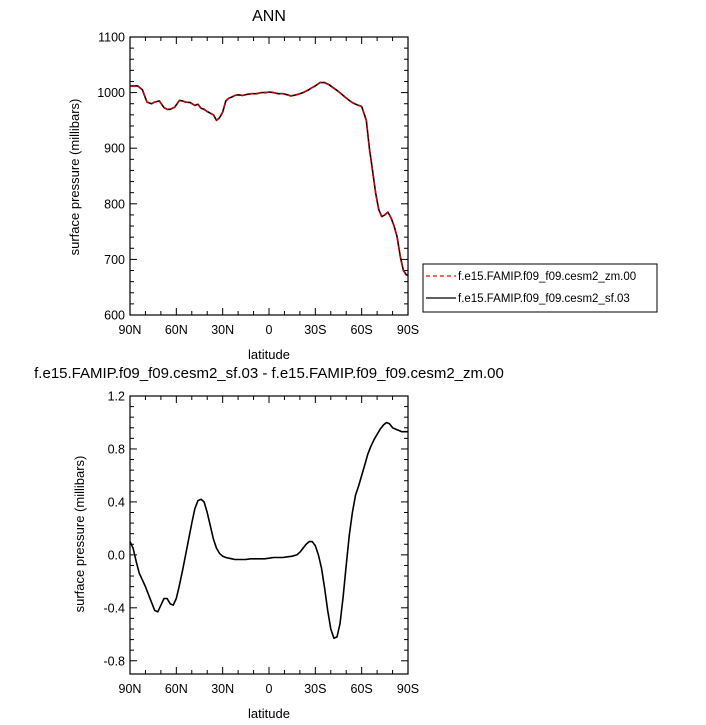 The width and height of the screenshot is (706, 725). What do you see at coordinates (114, 149) in the screenshot?
I see `y-tick-label: 900` at bounding box center [114, 149].